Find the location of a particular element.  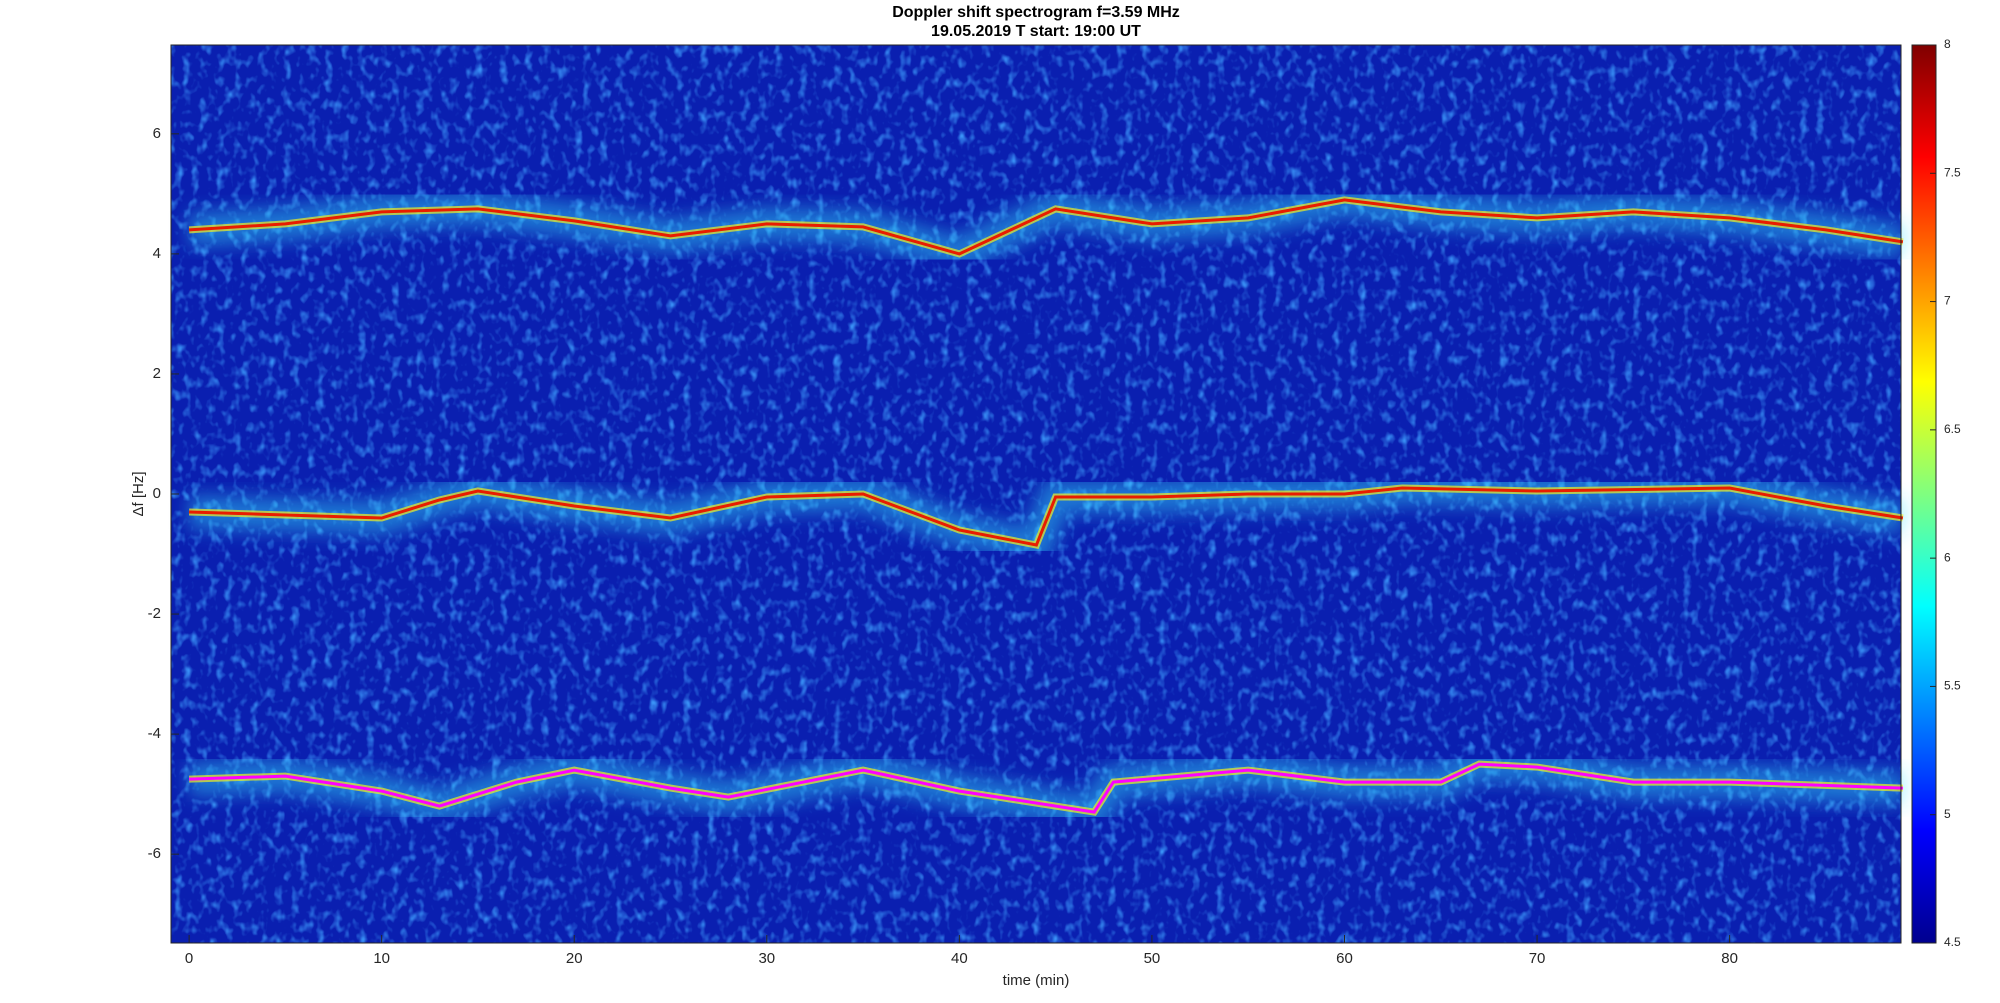

colorbar-tick-label: 4.5 is located at coordinates (1952, 942).